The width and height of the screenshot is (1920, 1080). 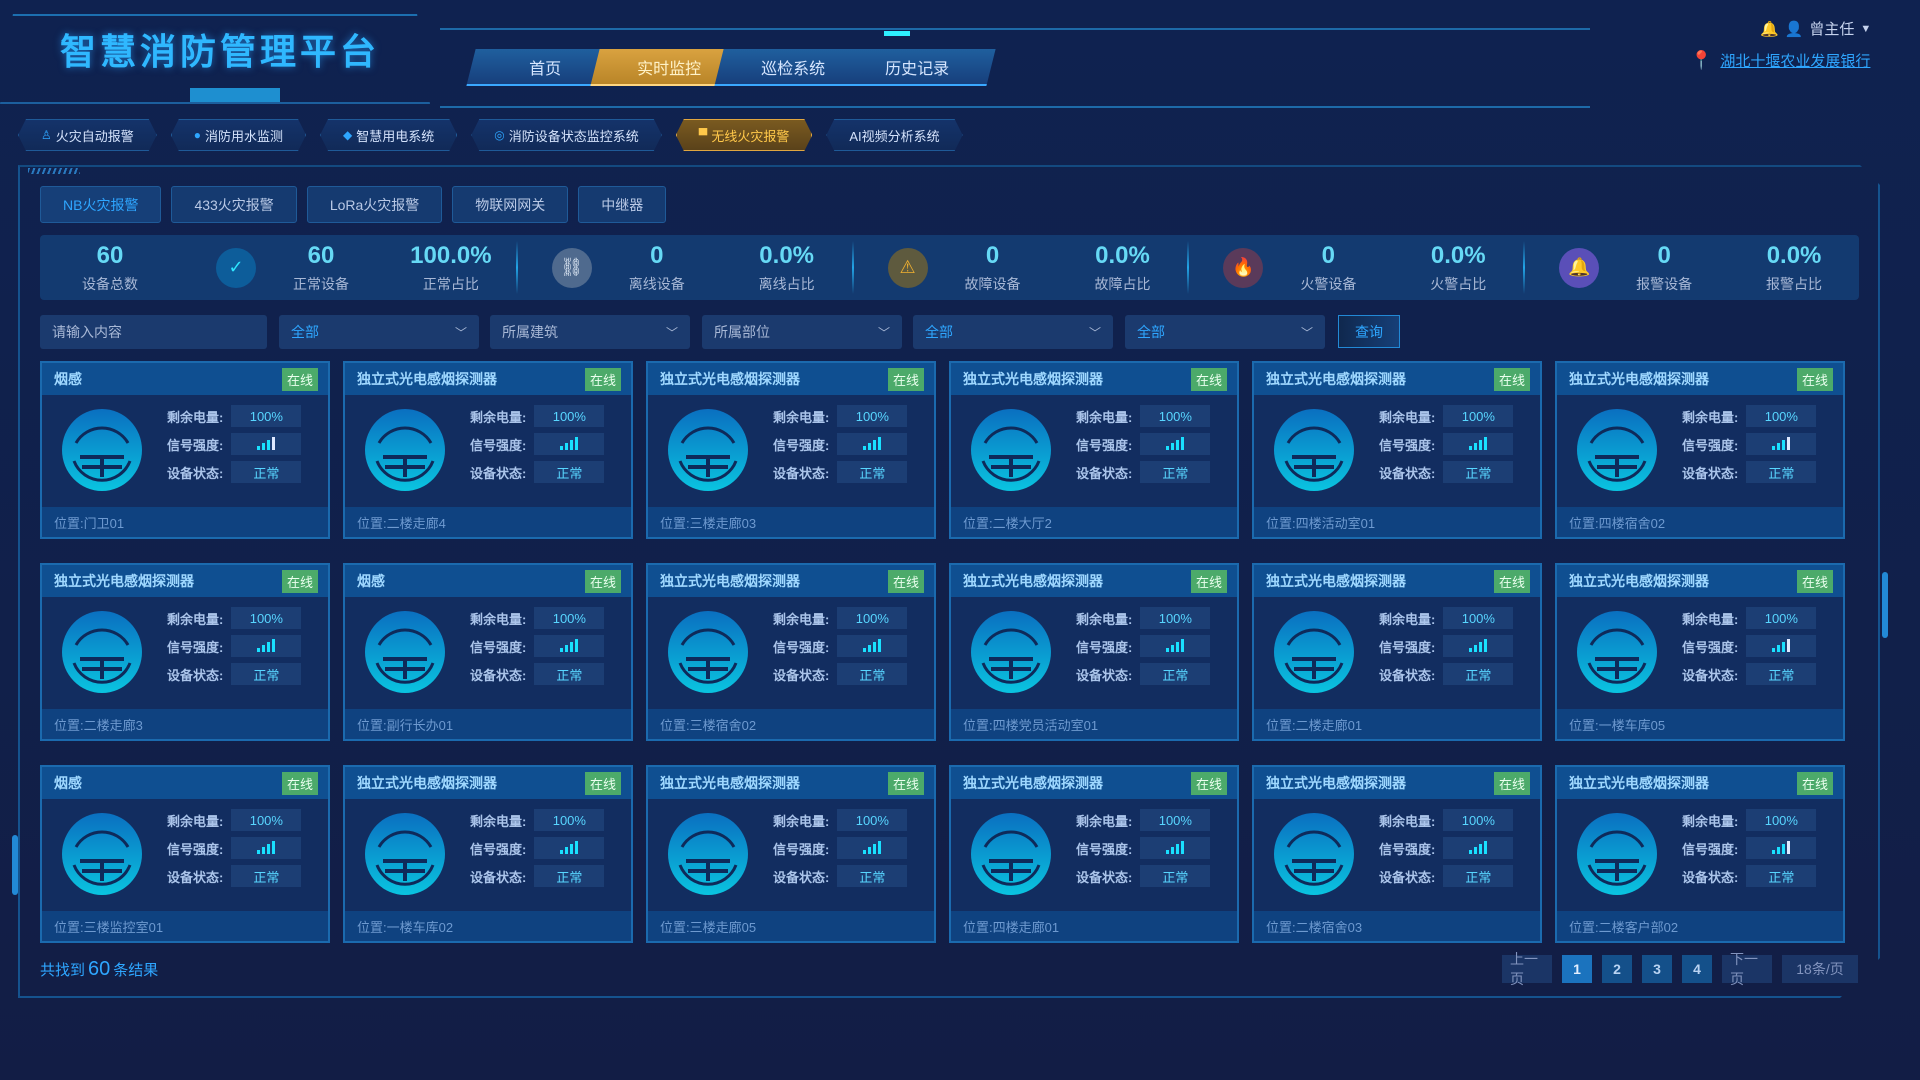 I want to click on page-button: 4, so click(x=1697, y=969).